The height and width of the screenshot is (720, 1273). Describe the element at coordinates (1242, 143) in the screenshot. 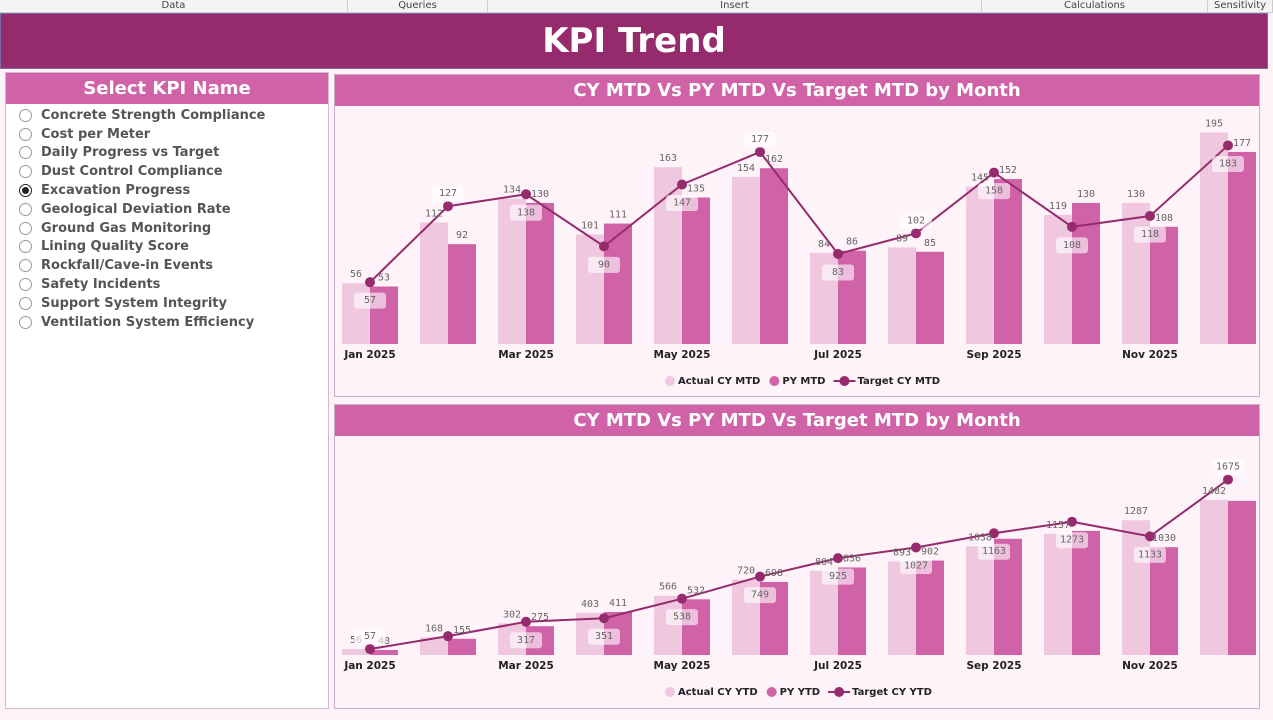

I see `data-label-py: 177` at that location.